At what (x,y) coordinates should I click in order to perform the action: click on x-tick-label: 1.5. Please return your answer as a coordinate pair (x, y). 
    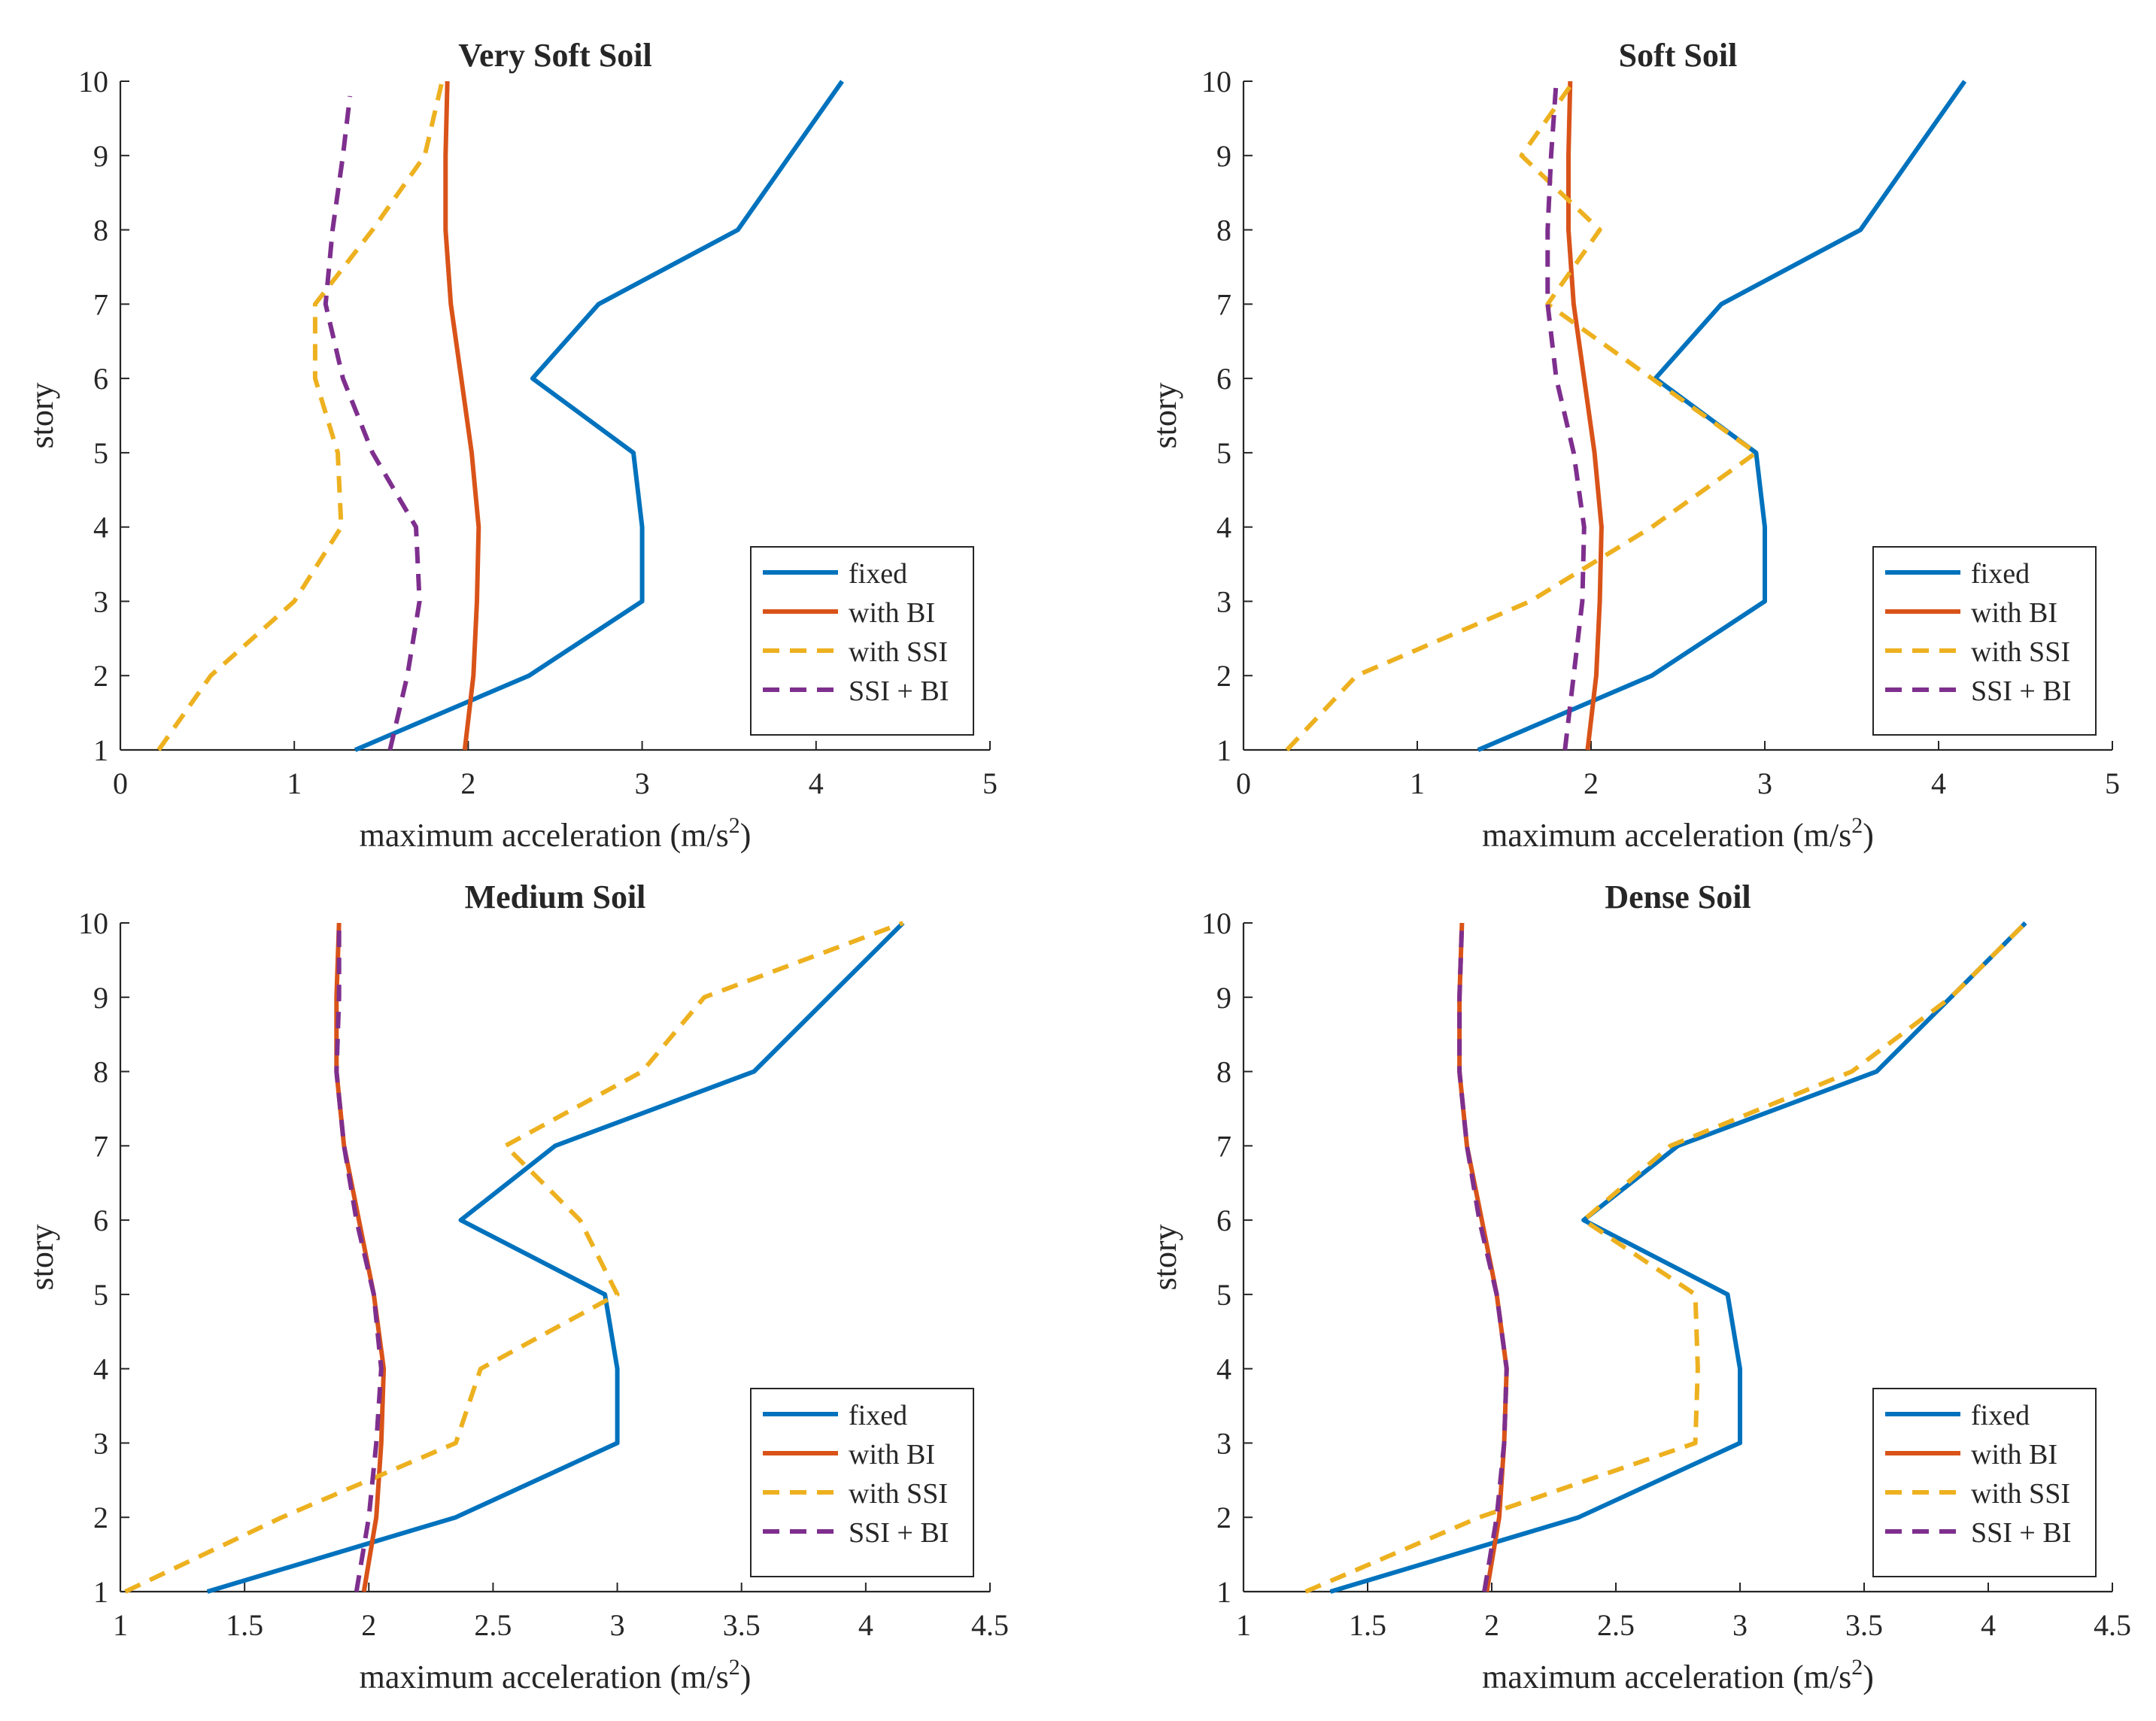
    Looking at the image, I should click on (244, 1625).